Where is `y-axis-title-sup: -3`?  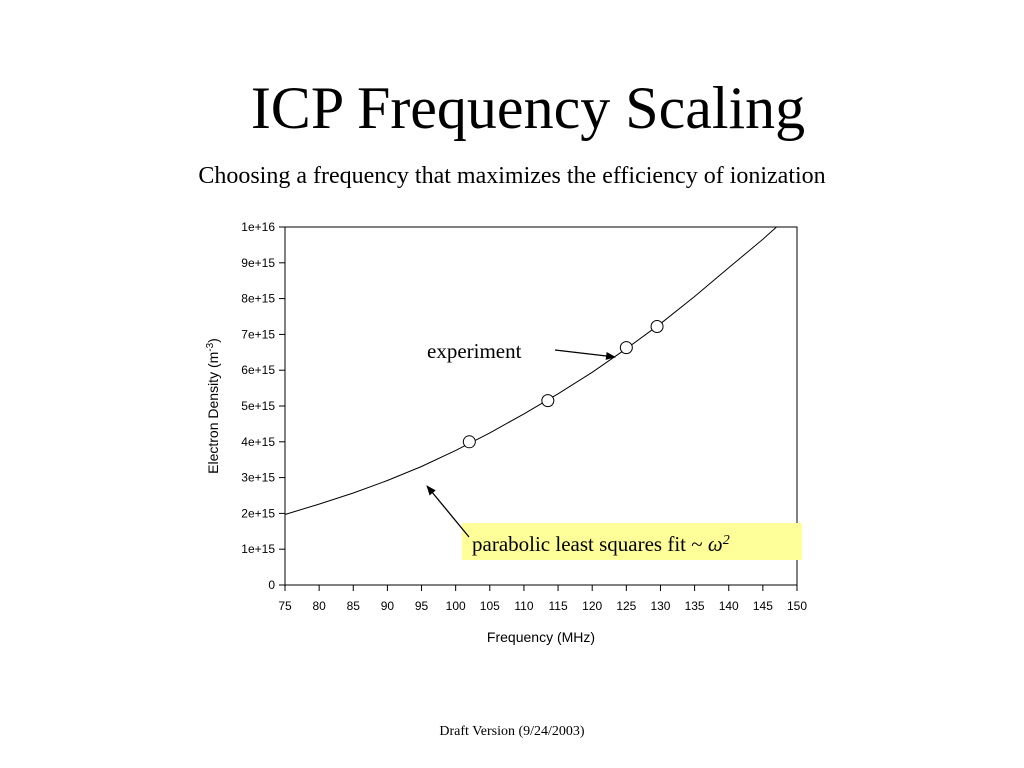
y-axis-title-sup: -3 is located at coordinates (210, 346).